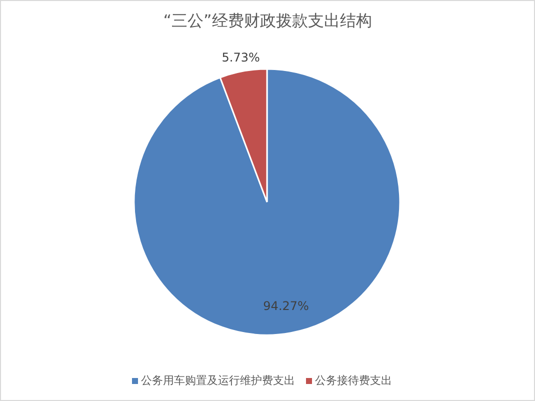 The width and height of the screenshot is (535, 401). What do you see at coordinates (353, 381) in the screenshot?
I see `legend-label: 公务接待费支出` at bounding box center [353, 381].